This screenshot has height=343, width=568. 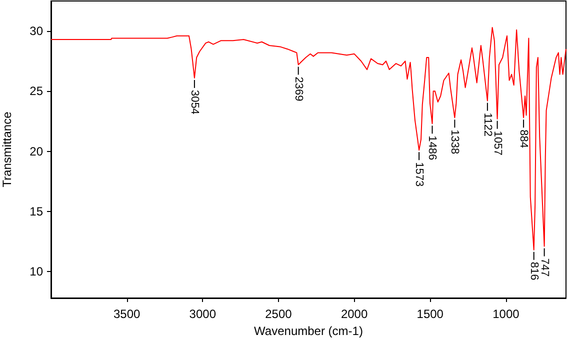 What do you see at coordinates (524, 139) in the screenshot?
I see `annotation: 884` at bounding box center [524, 139].